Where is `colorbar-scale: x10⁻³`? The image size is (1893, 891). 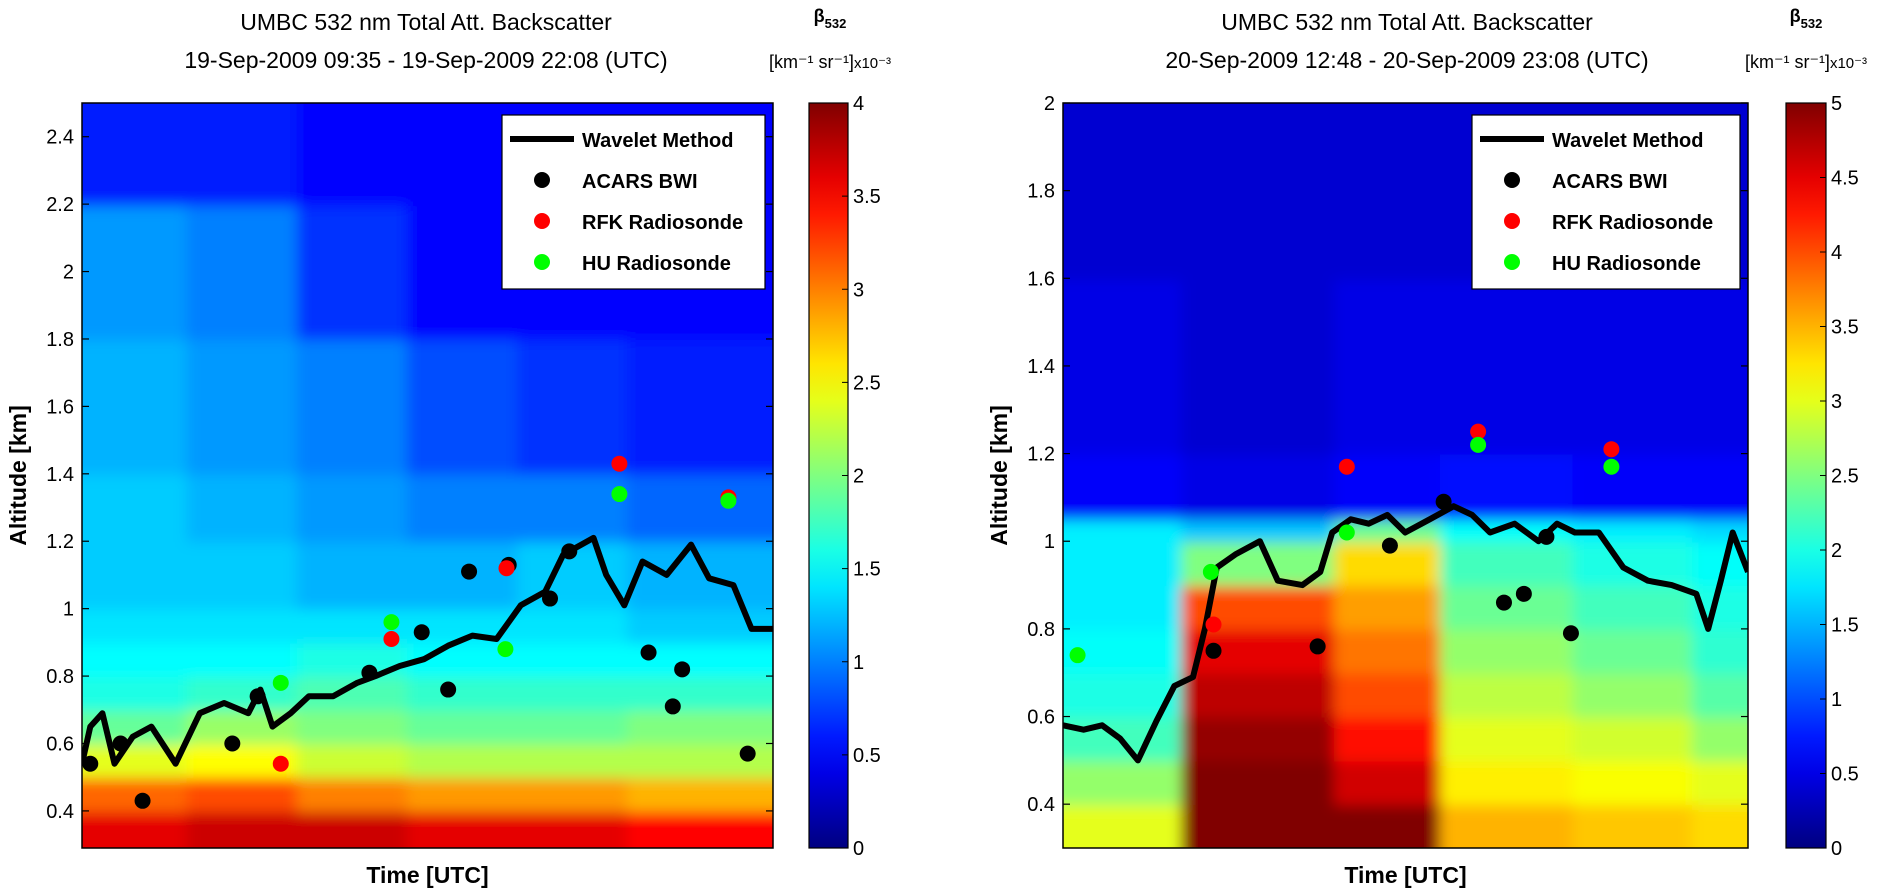
colorbar-scale: x10⁻³ is located at coordinates (1848, 63).